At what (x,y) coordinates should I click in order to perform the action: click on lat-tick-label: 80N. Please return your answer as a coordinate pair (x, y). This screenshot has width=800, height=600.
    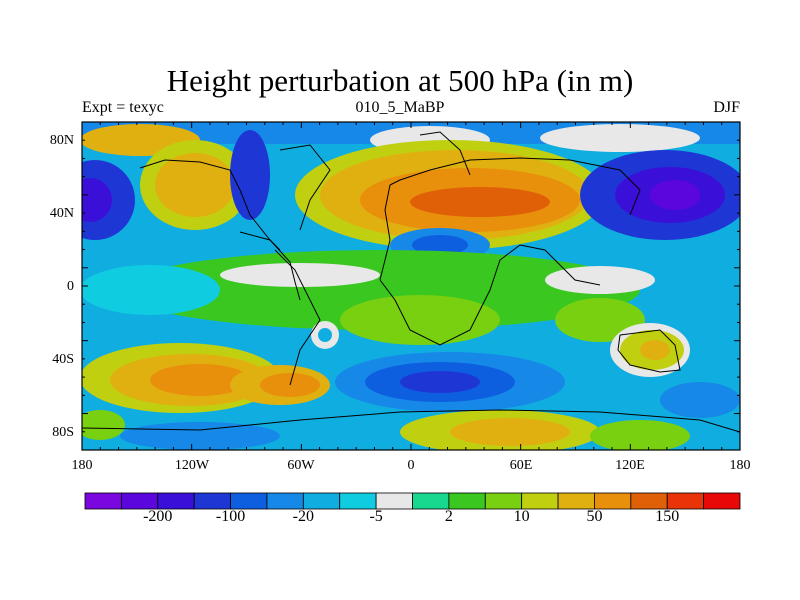
    Looking at the image, I should click on (61, 140).